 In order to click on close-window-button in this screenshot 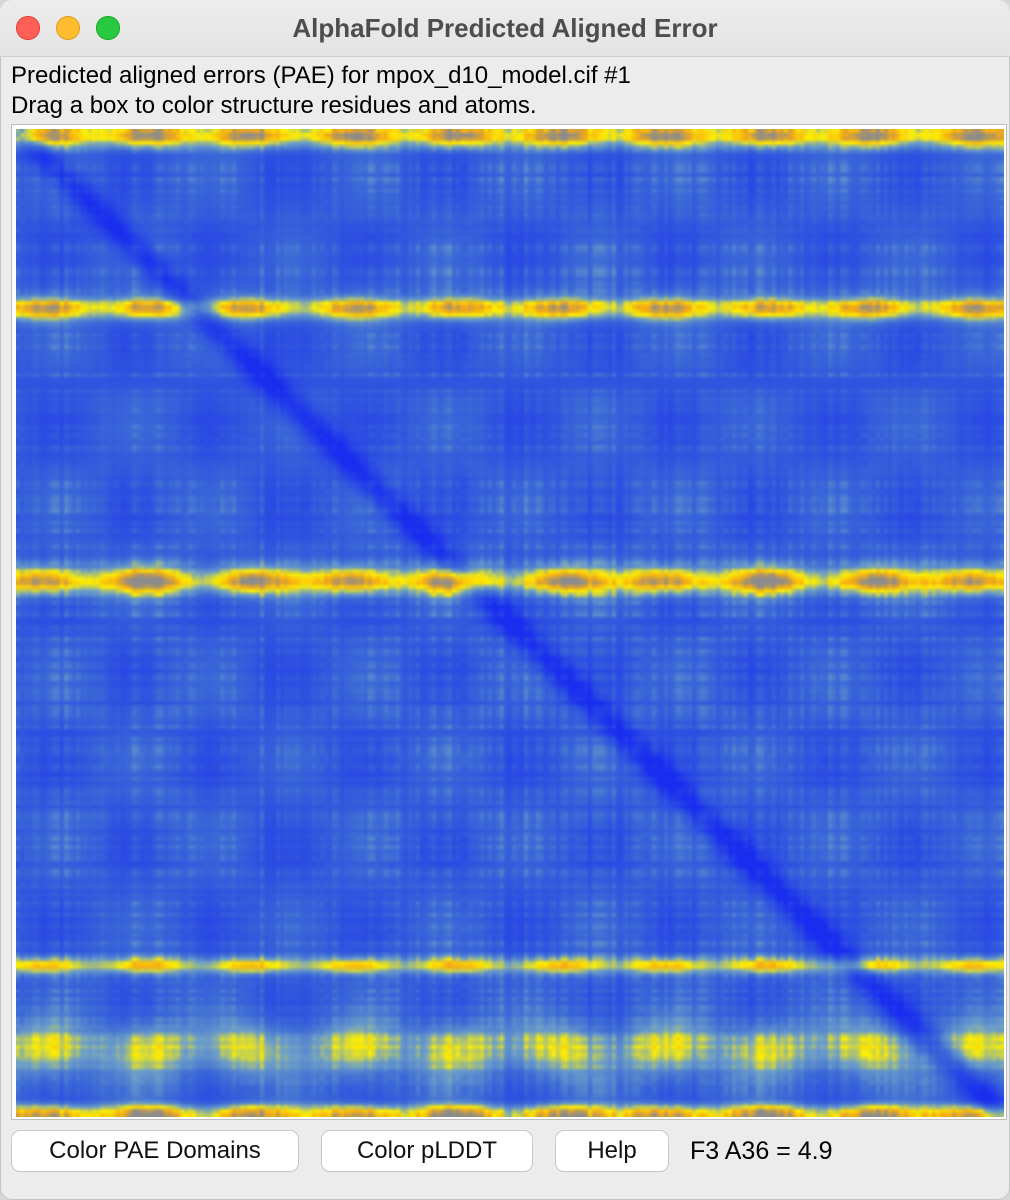, I will do `click(28, 28)`.